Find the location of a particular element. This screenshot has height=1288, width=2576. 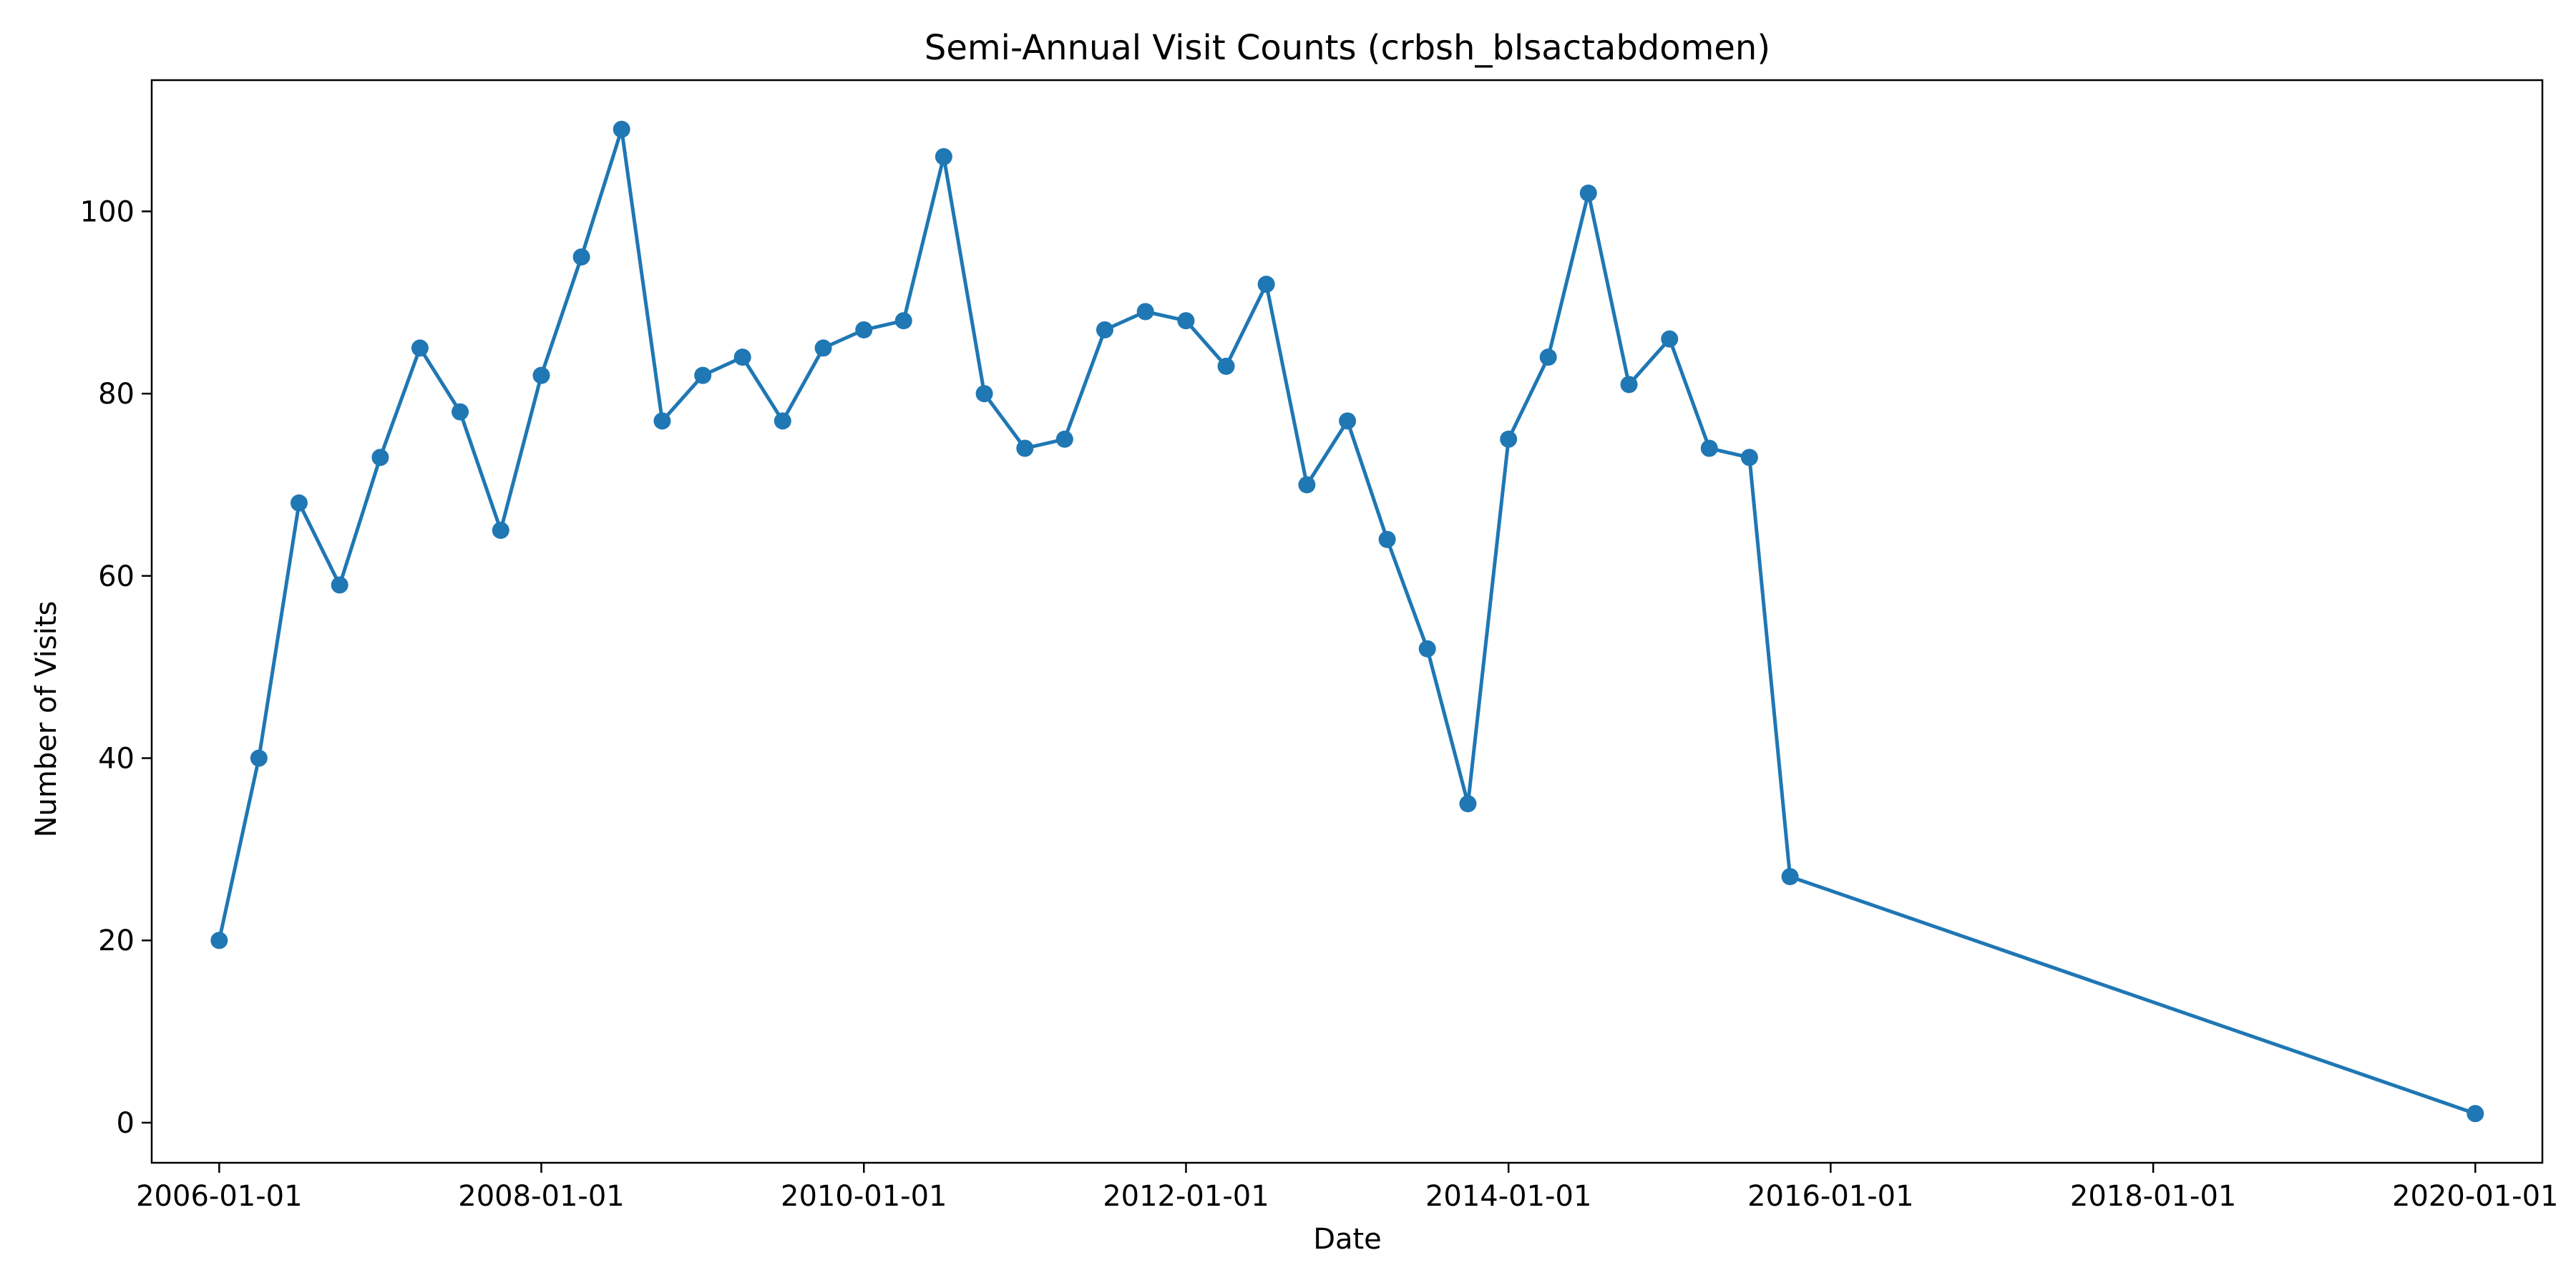

x-tick-label: 2010-01-01 is located at coordinates (864, 1196).